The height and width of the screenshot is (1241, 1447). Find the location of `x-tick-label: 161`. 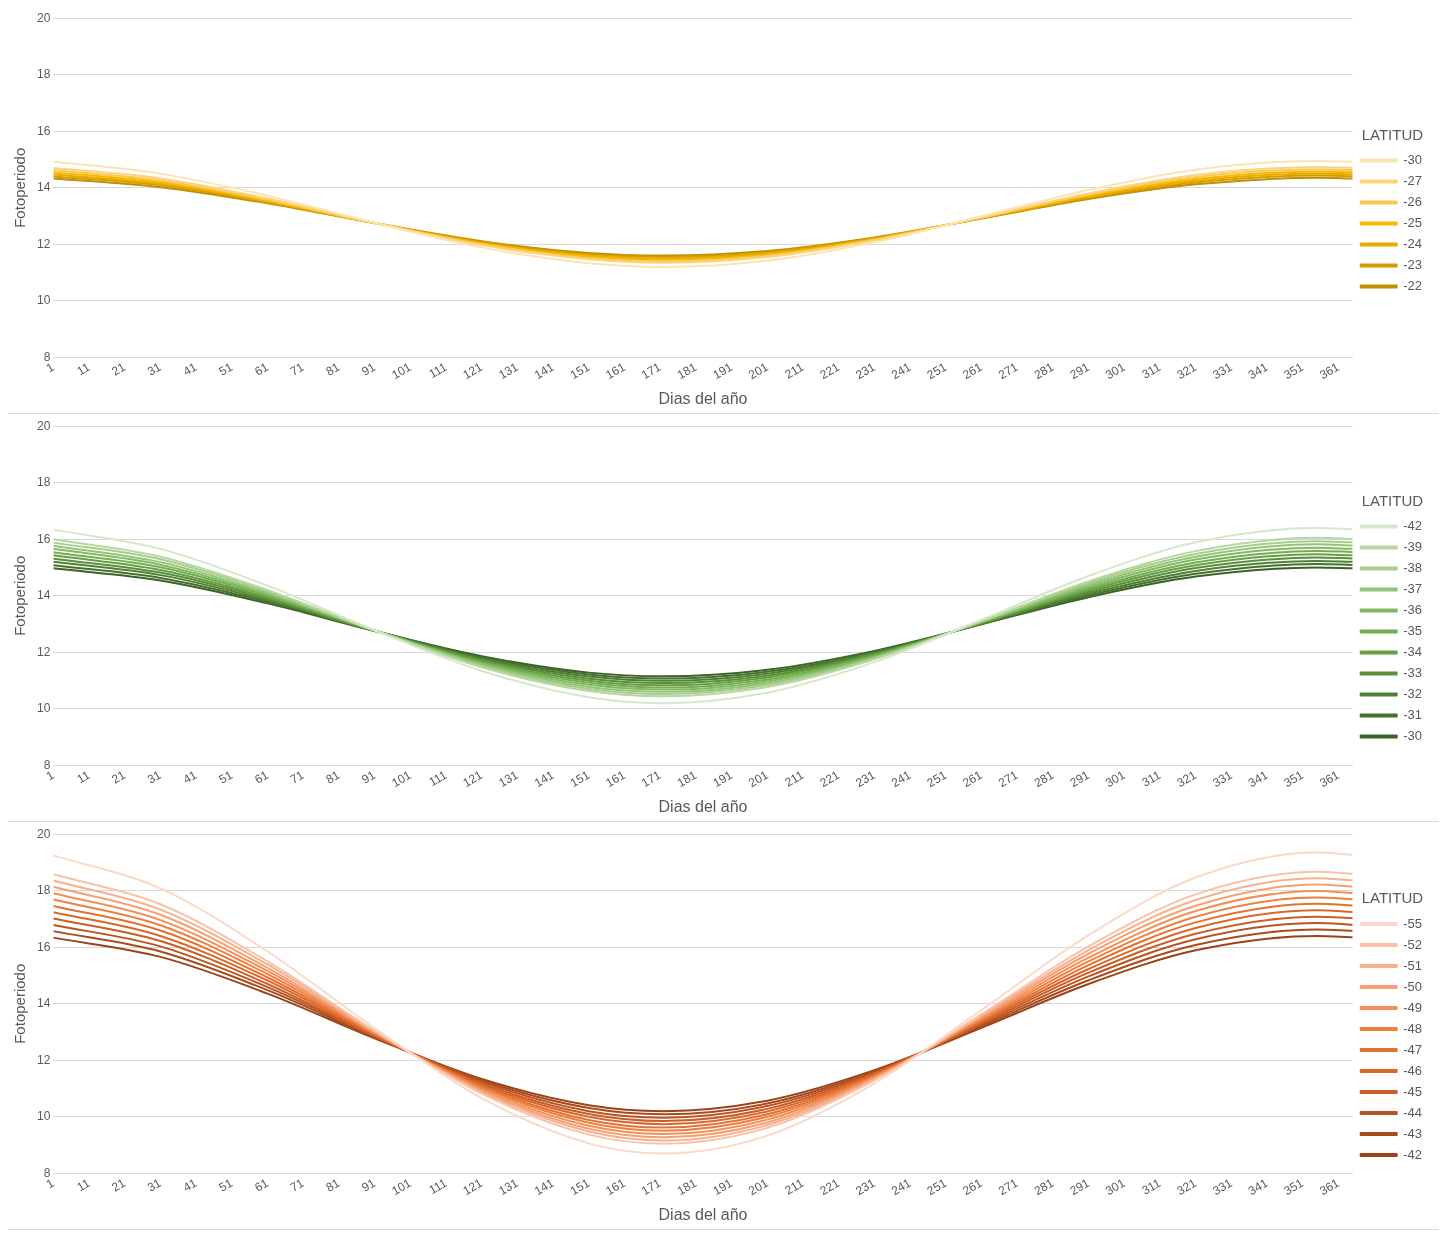

x-tick-label: 161 is located at coordinates (615, 1187).